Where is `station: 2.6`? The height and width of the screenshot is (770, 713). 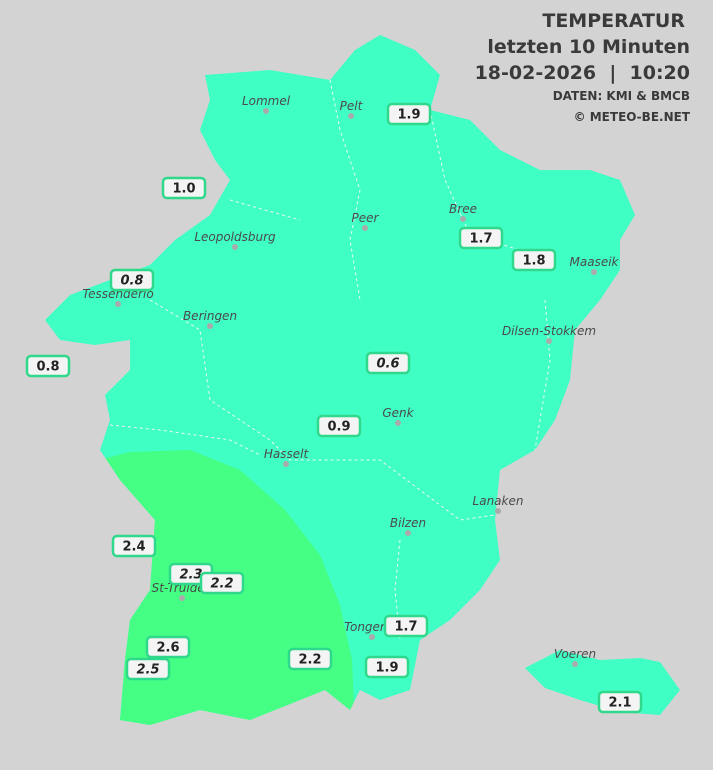
station: 2.6 is located at coordinates (168, 647).